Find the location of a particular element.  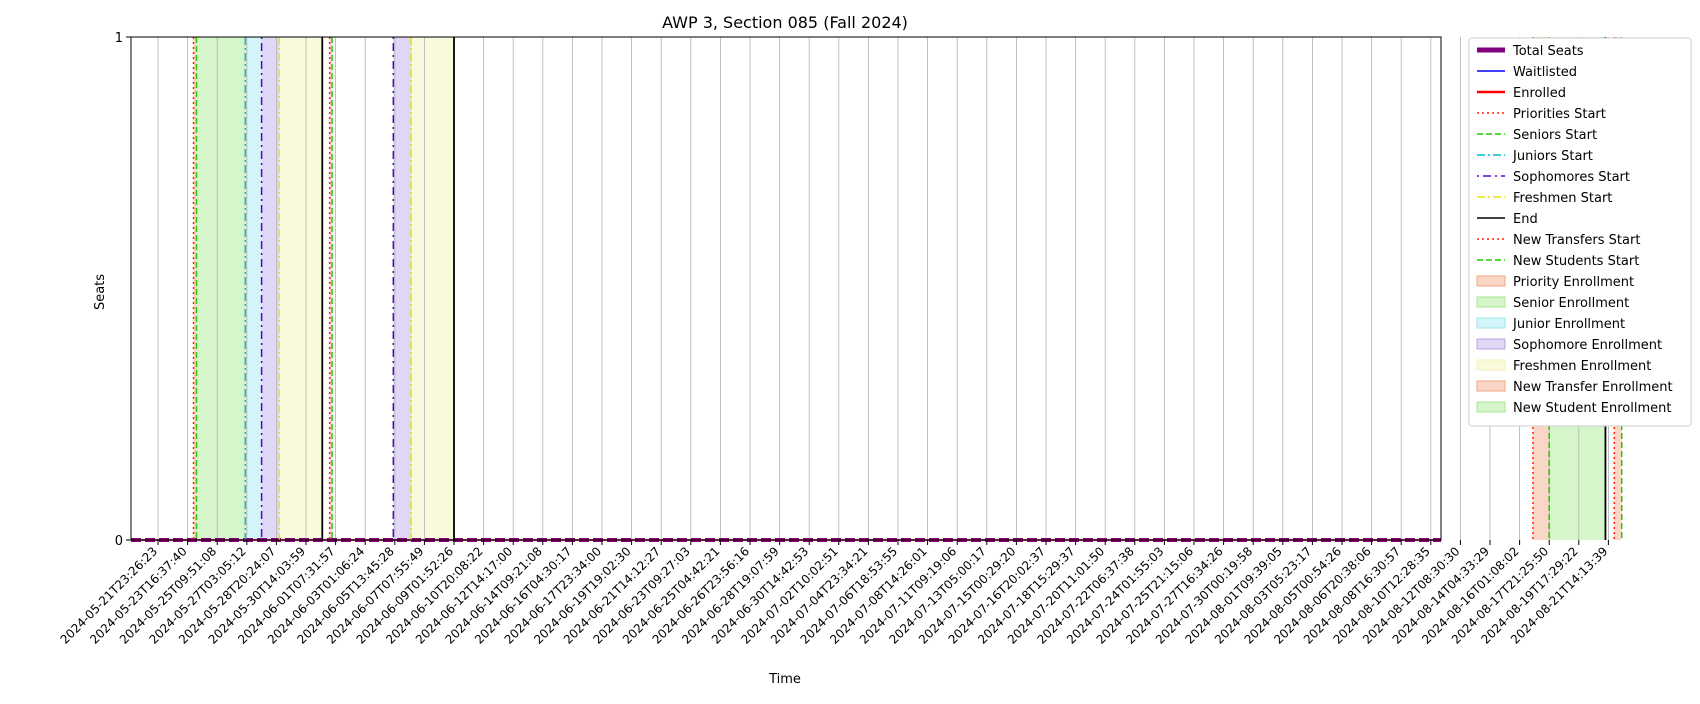

legend-label: New Students Start is located at coordinates (1576, 261).